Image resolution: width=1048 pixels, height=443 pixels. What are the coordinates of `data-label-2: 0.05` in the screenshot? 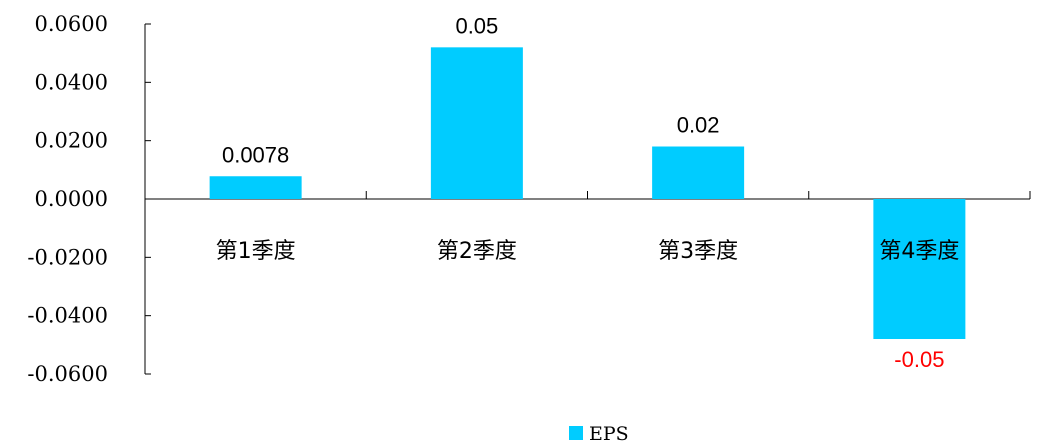 It's located at (476, 25).